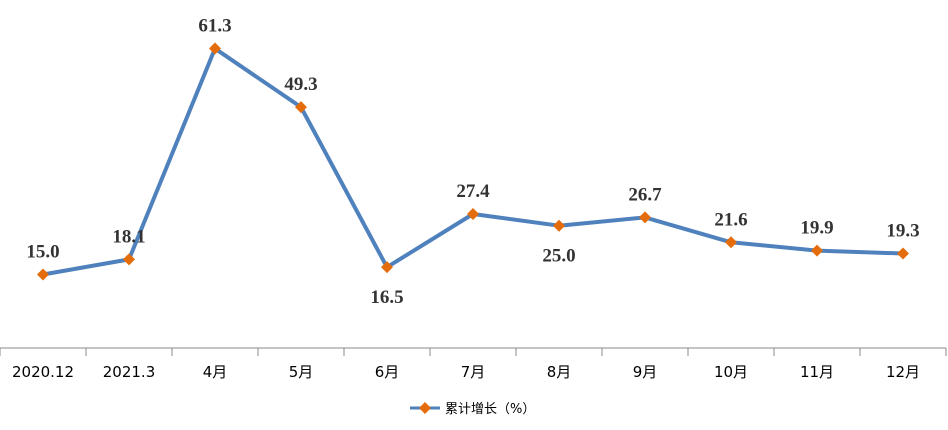 The width and height of the screenshot is (948, 430). Describe the element at coordinates (42, 252) in the screenshot. I see `data-label: 15.0` at that location.